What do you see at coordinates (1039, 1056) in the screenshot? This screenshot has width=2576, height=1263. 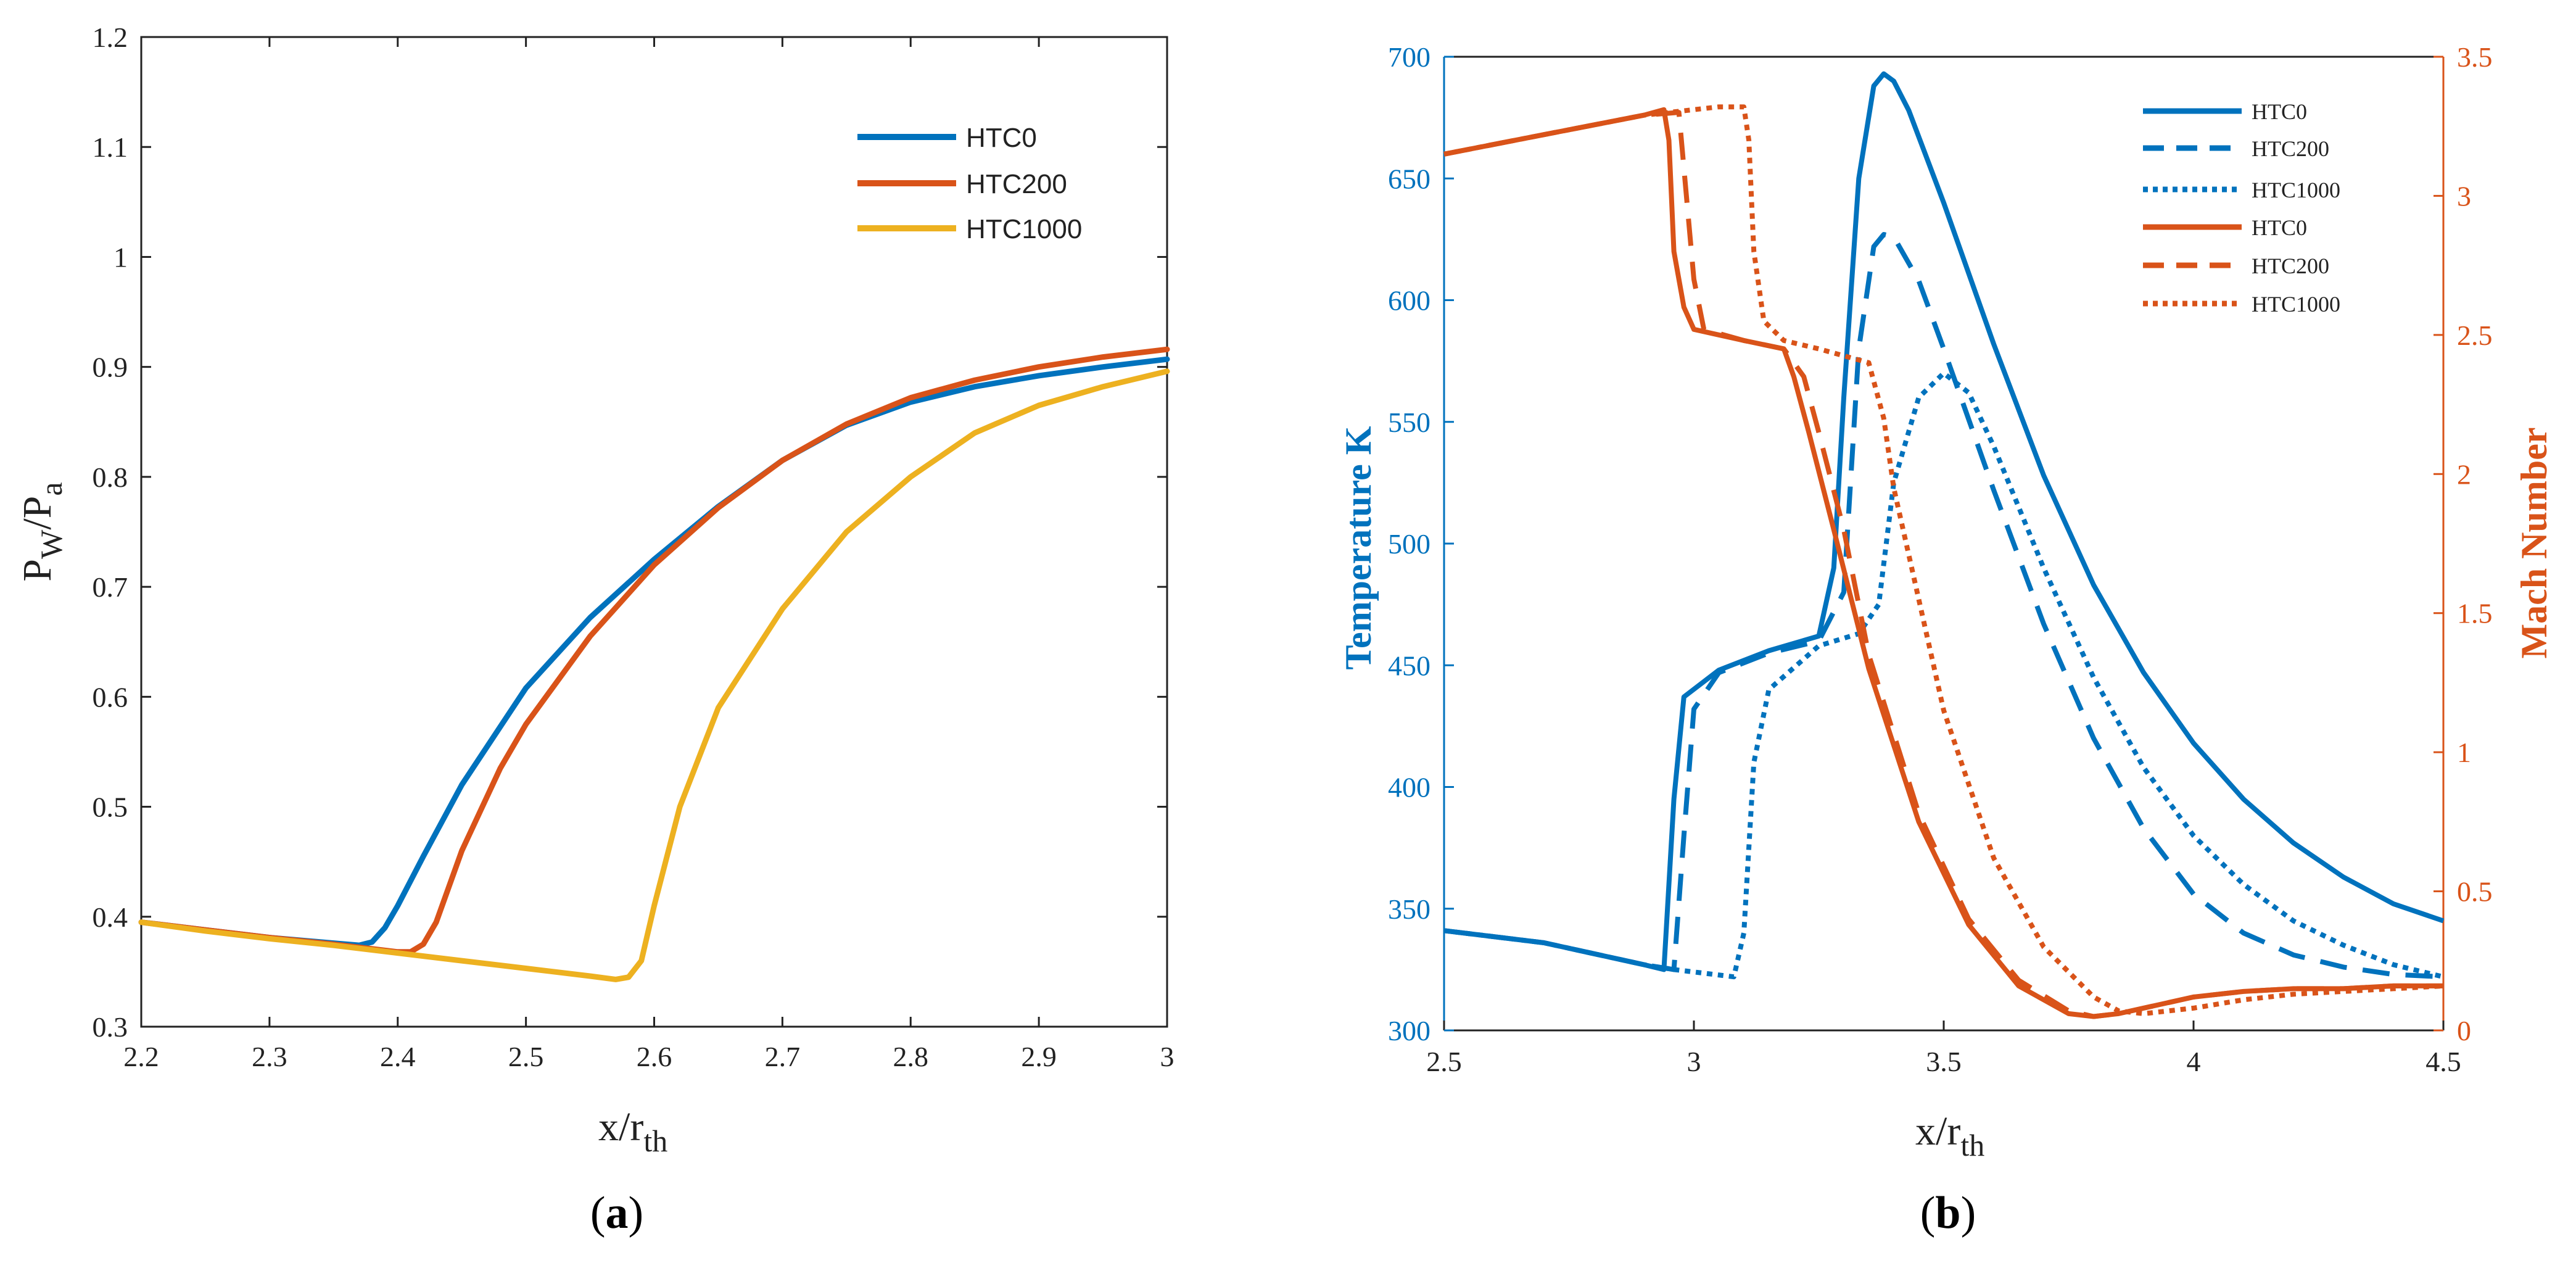 I see `x-tick-label: 2.9` at bounding box center [1039, 1056].